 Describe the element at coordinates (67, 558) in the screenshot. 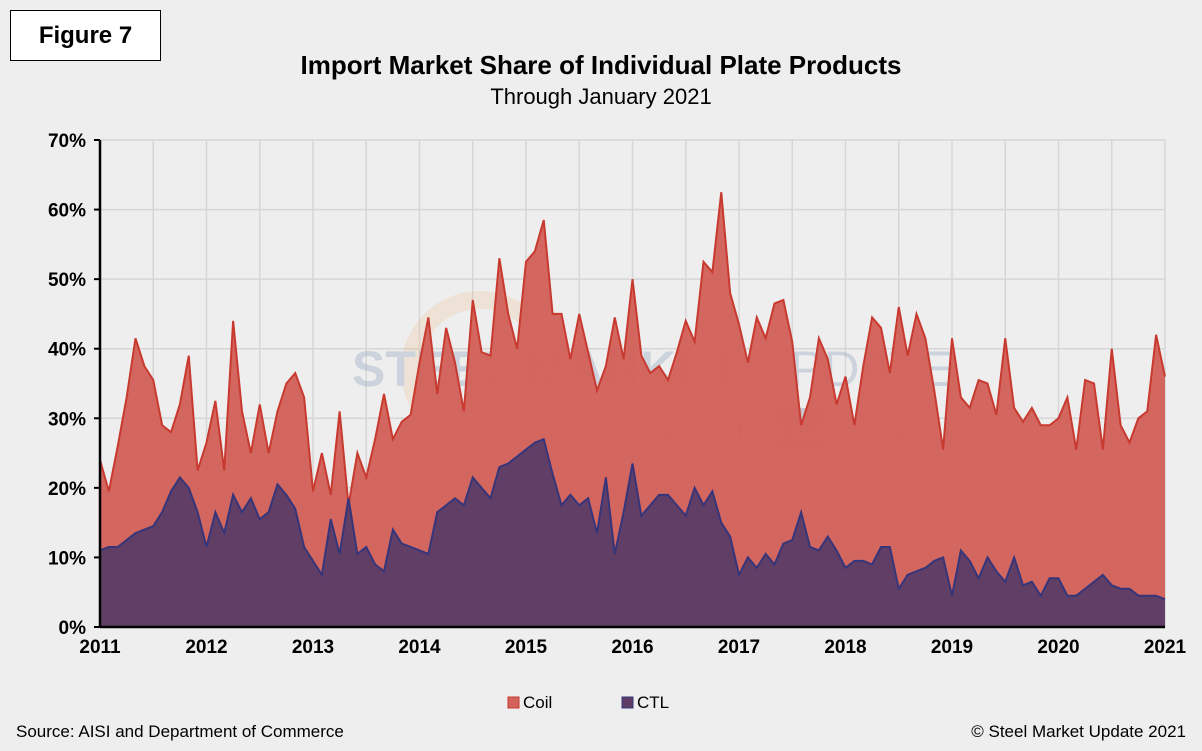

I see `y-tick-label: 10%` at that location.